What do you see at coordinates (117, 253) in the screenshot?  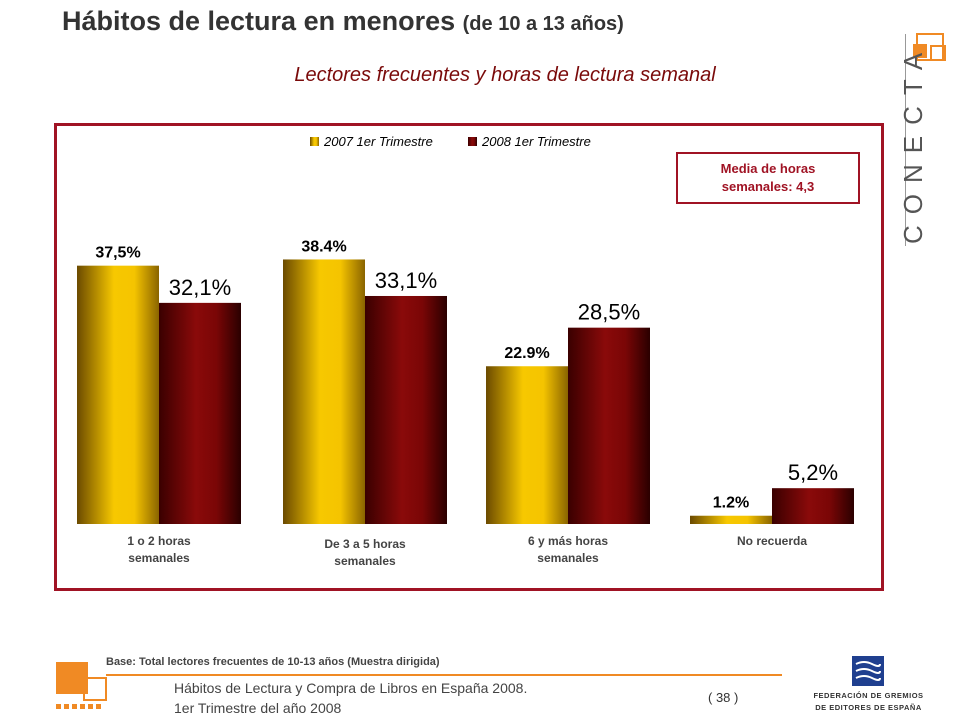 I see `data-label-2007-0: 37,5%` at bounding box center [117, 253].